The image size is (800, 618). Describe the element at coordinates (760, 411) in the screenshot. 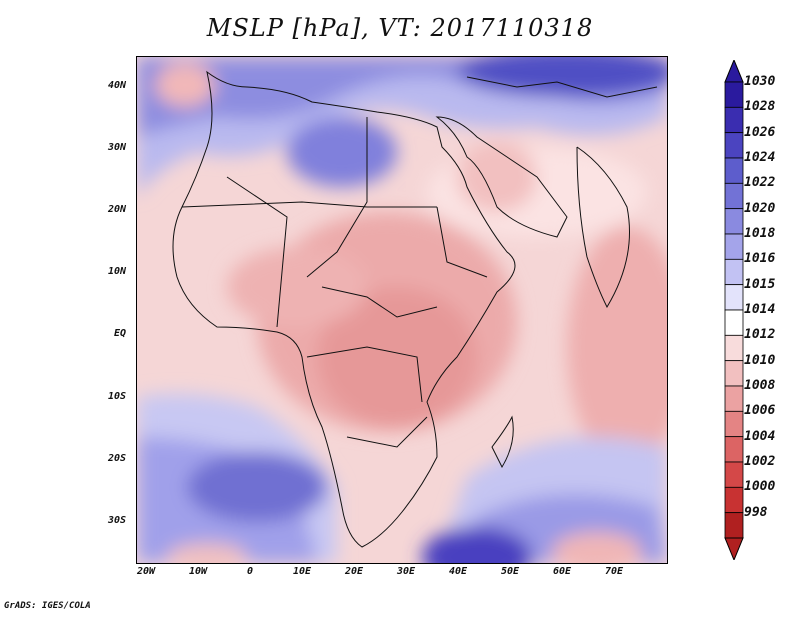

I see `colorbar-label: 1006` at that location.